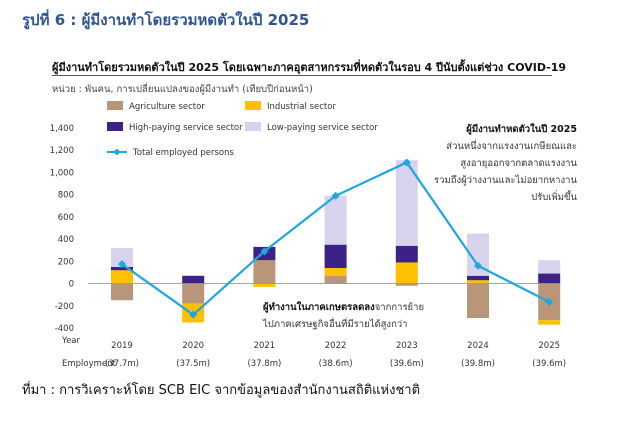 This screenshot has width=640, height=430. I want to click on right-annotation-line-3: รวมถึงผู้ว่างงานและไม่อยากหางาน, so click(505, 180).